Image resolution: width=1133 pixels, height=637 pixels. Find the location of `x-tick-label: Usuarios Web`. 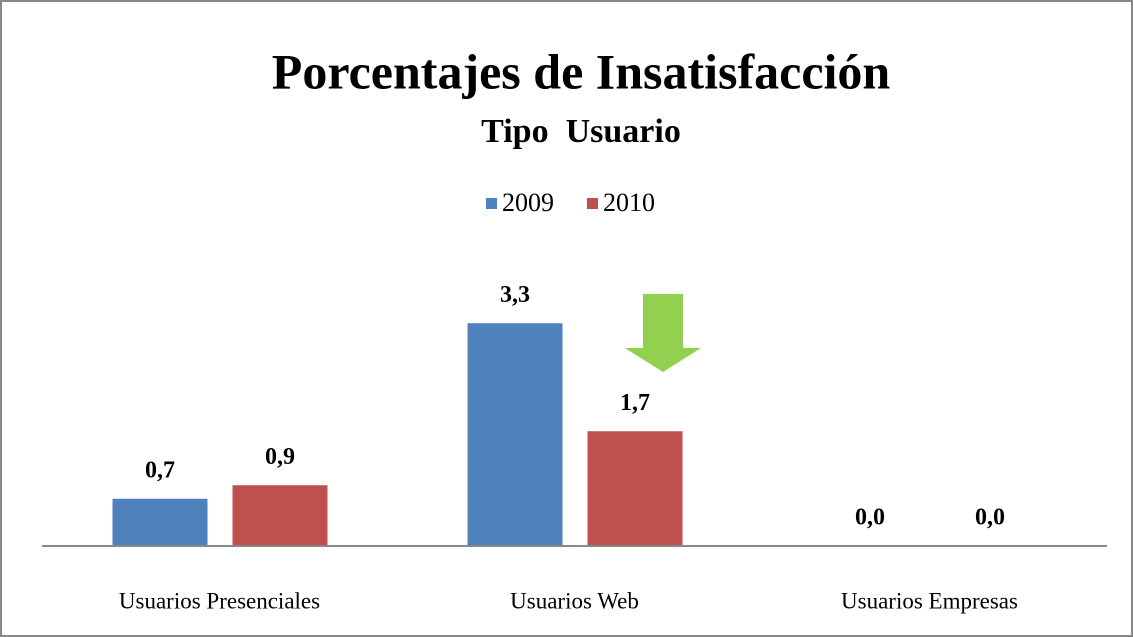

x-tick-label: Usuarios Web is located at coordinates (574, 600).